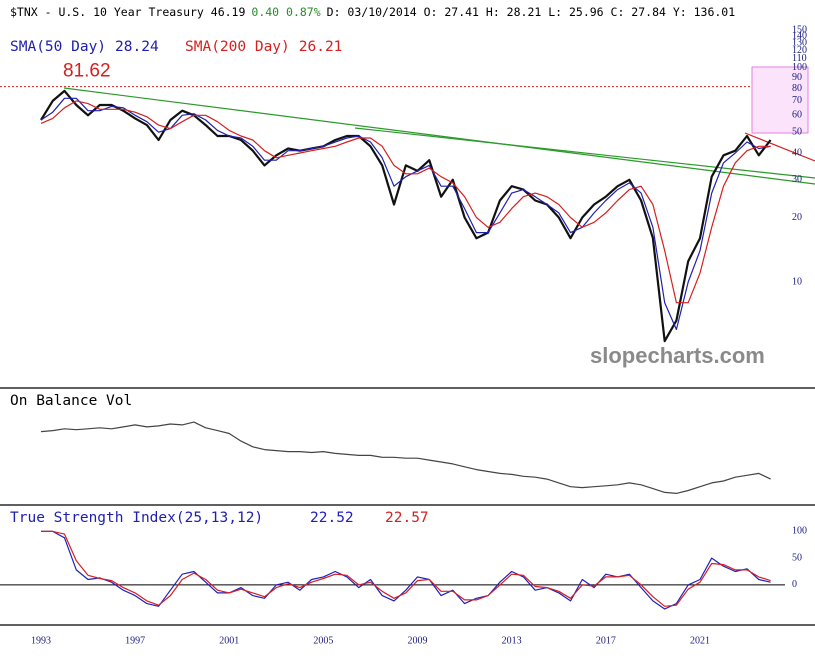 The image size is (815, 663). I want to click on watermark: slopecharts.com, so click(677, 355).